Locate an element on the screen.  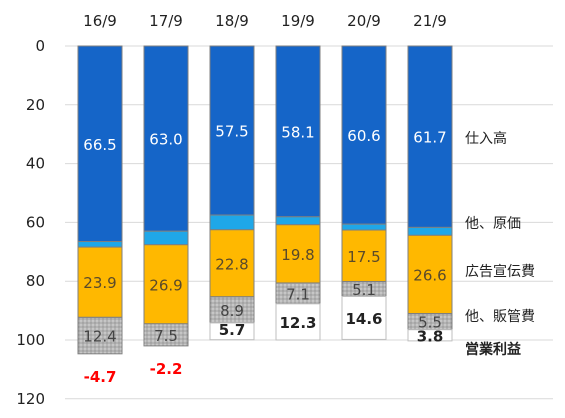
profit-label: 5.7 is located at coordinates (232, 330).